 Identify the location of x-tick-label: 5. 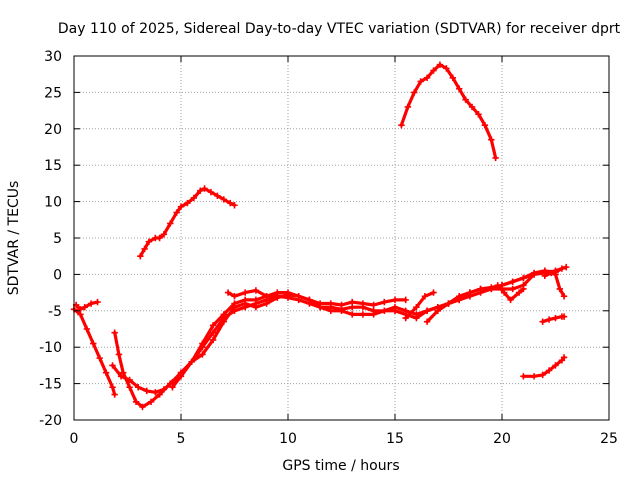
(181, 439).